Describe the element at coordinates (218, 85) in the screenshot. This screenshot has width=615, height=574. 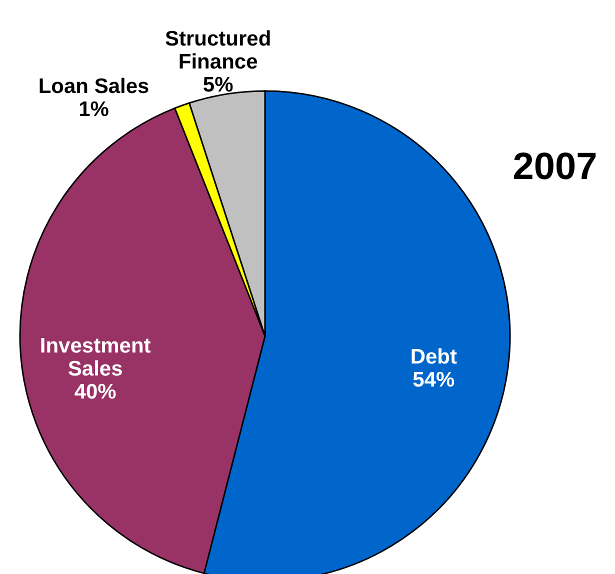
I see `data-label: 5%` at that location.